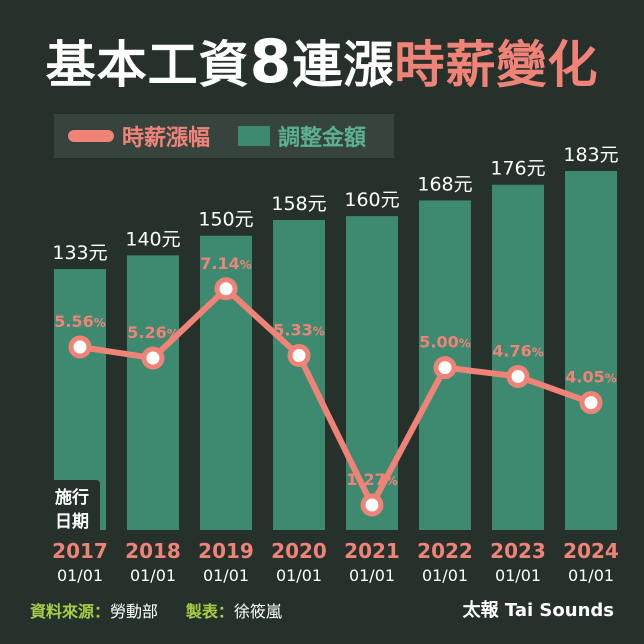 The image size is (644, 644). What do you see at coordinates (372, 505) in the screenshot?
I see `rate-point-2021` at bounding box center [372, 505].